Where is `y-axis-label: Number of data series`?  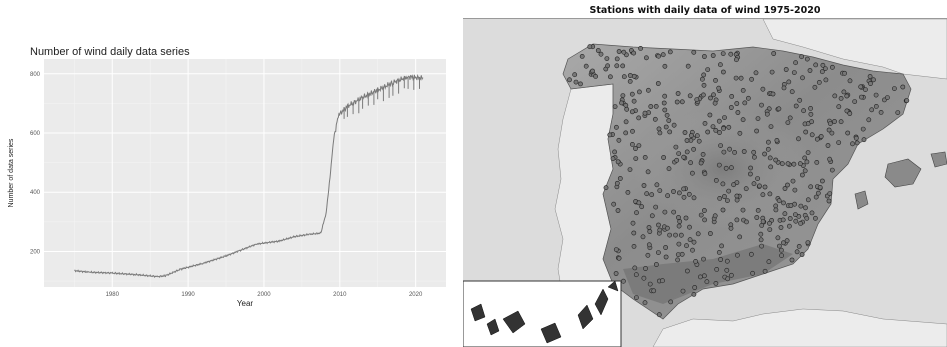 y-axis-label: Number of data series is located at coordinates (11, 172).